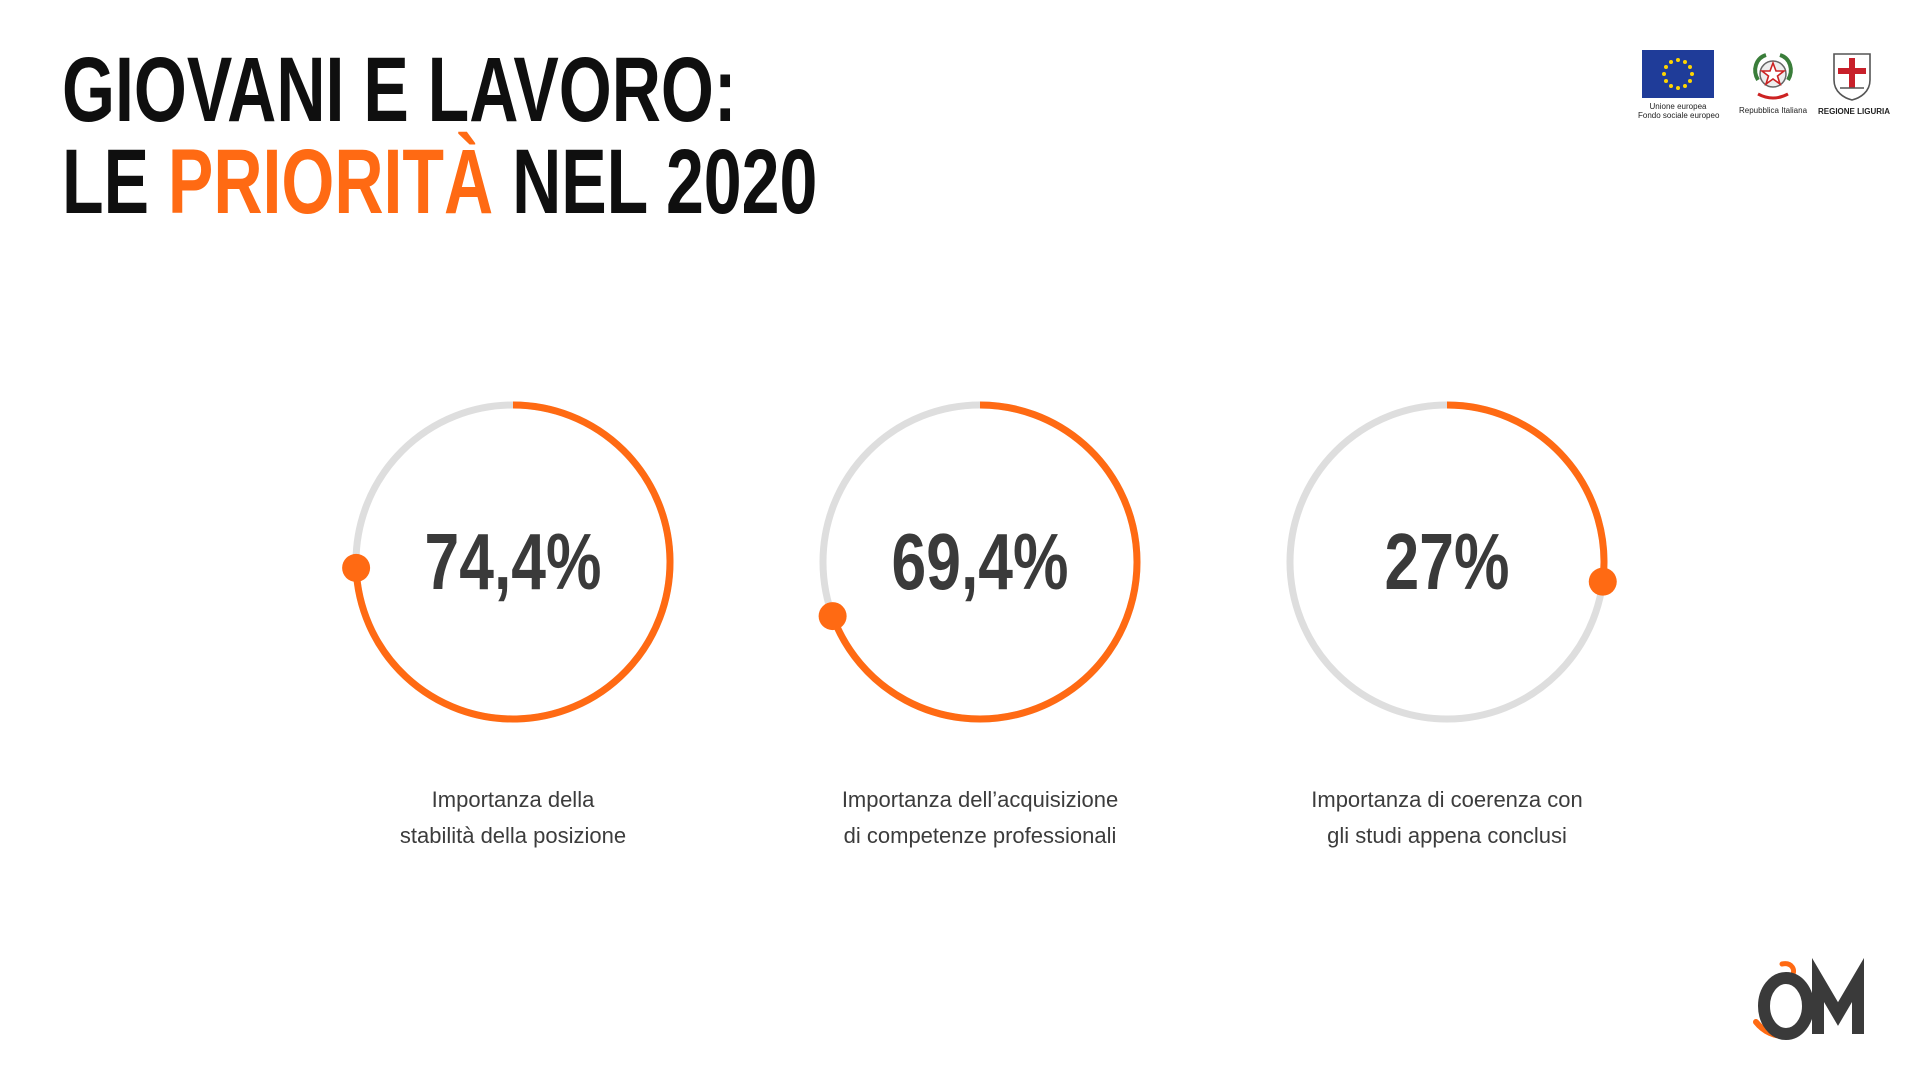 Image resolution: width=1921 pixels, height=1081 pixels. I want to click on donut-value-skills: 69,4%, so click(980, 561).